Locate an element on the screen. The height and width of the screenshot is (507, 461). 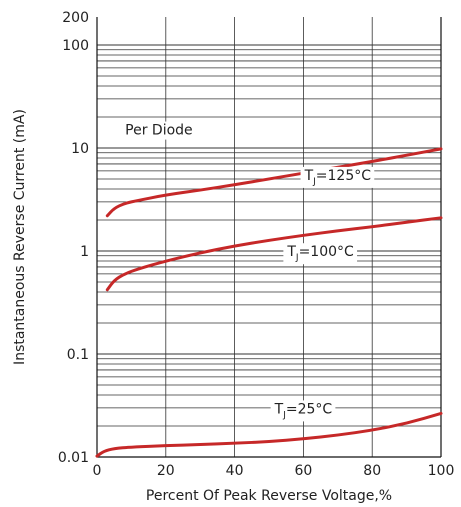
y-tick-label: 10 is located at coordinates (80, 149).